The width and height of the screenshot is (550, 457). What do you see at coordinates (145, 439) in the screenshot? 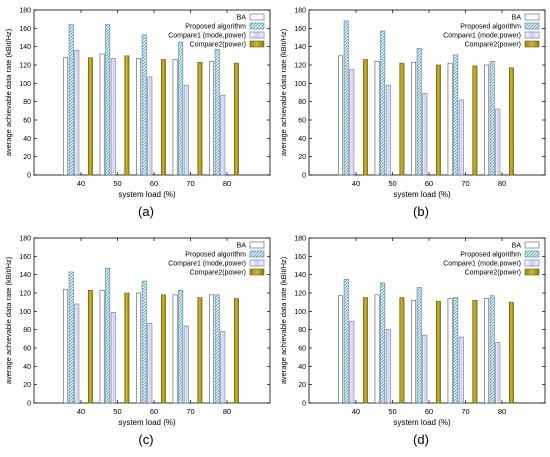
I see `panel-label: (c)` at bounding box center [145, 439].